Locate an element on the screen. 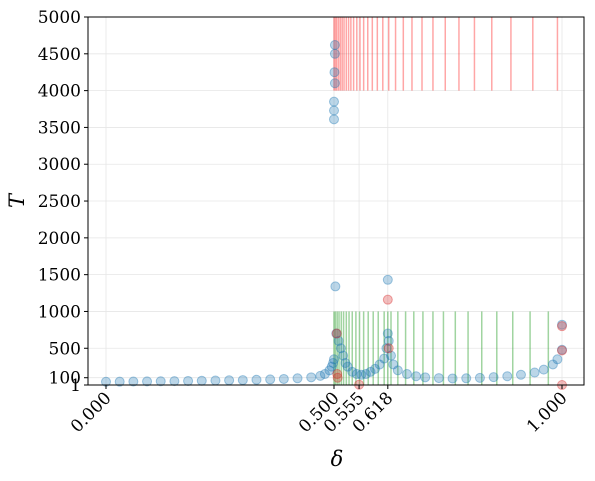 This screenshot has width=595, height=481. y-tick-label: 100 is located at coordinates (65, 379).